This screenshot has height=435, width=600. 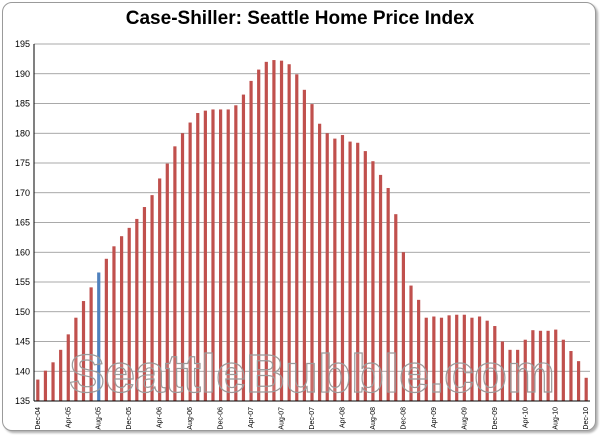 What do you see at coordinates (586, 418) in the screenshot?
I see `x-tick-label: Dec-10` at bounding box center [586, 418].